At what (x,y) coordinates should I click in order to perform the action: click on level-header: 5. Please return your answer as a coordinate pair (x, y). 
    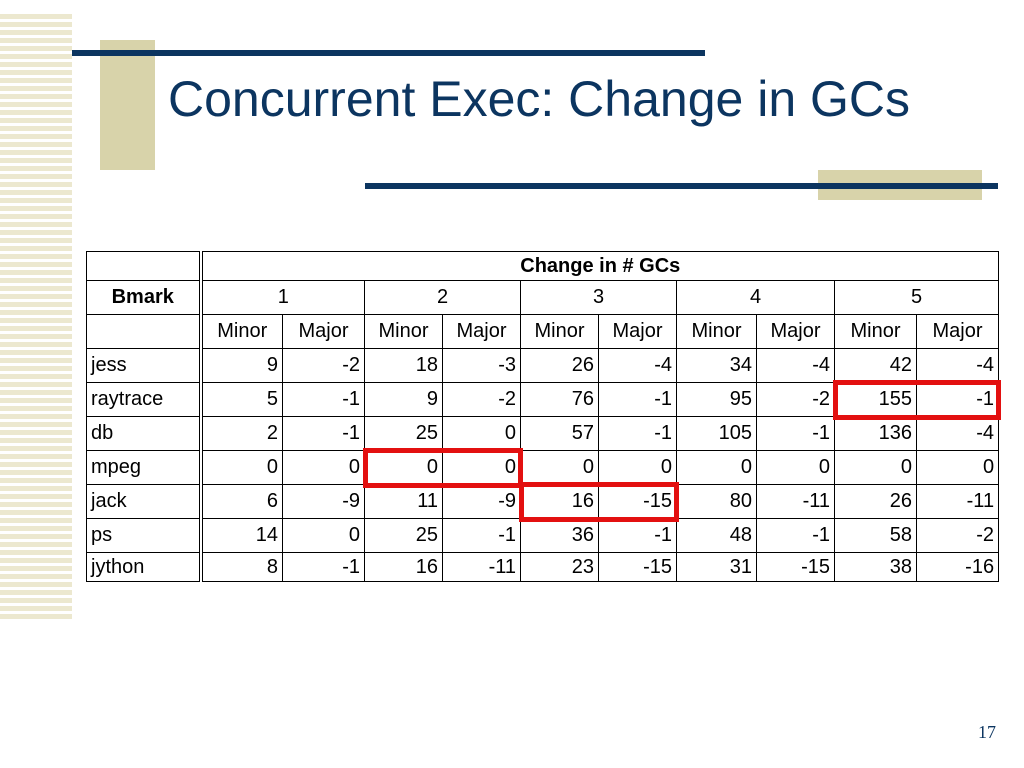
    Looking at the image, I should click on (916, 297).